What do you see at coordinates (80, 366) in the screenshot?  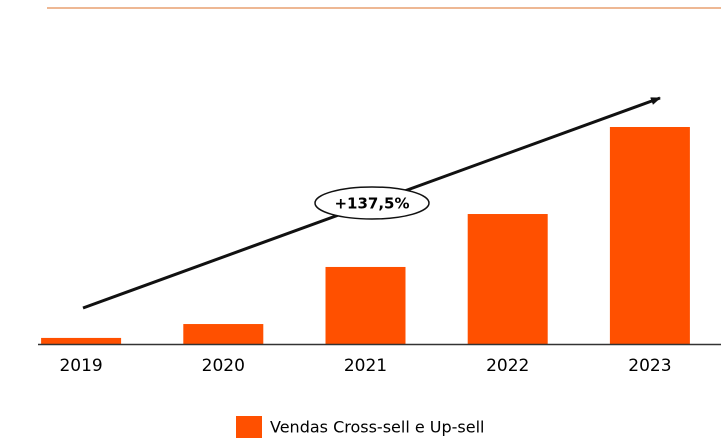 I see `x-tick-label: 2019` at bounding box center [80, 366].